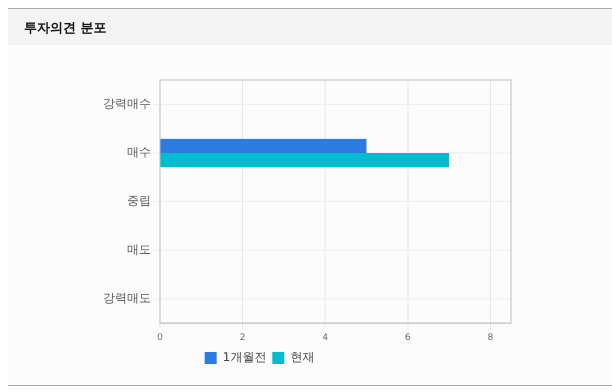  Describe the element at coordinates (244, 357) in the screenshot. I see `legend-label: 1개월전` at that location.